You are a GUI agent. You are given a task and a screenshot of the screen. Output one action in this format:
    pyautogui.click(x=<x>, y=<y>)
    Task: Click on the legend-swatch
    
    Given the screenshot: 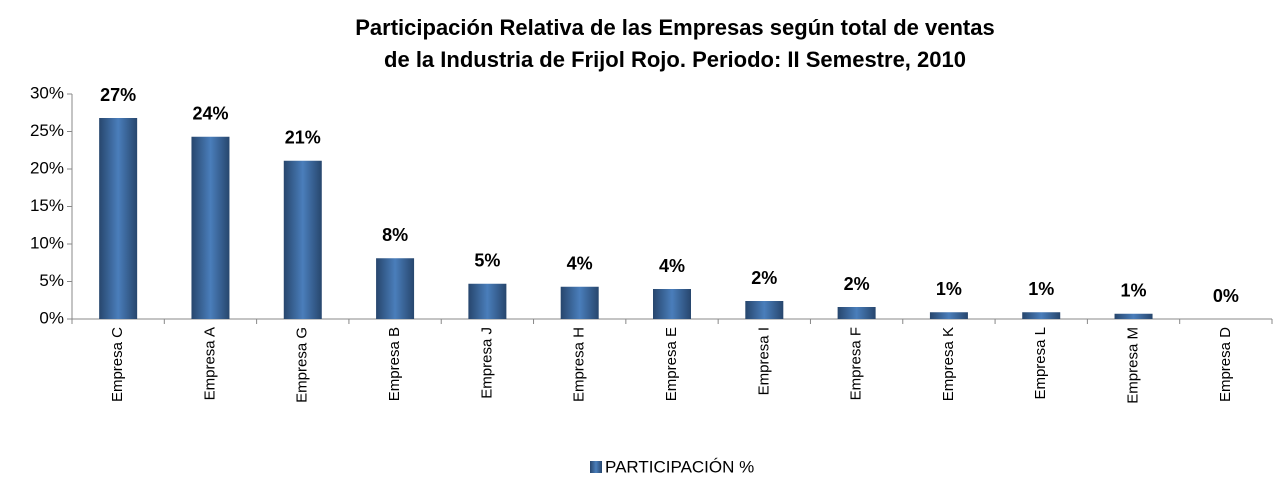 What is the action you would take?
    pyautogui.click(x=596, y=467)
    